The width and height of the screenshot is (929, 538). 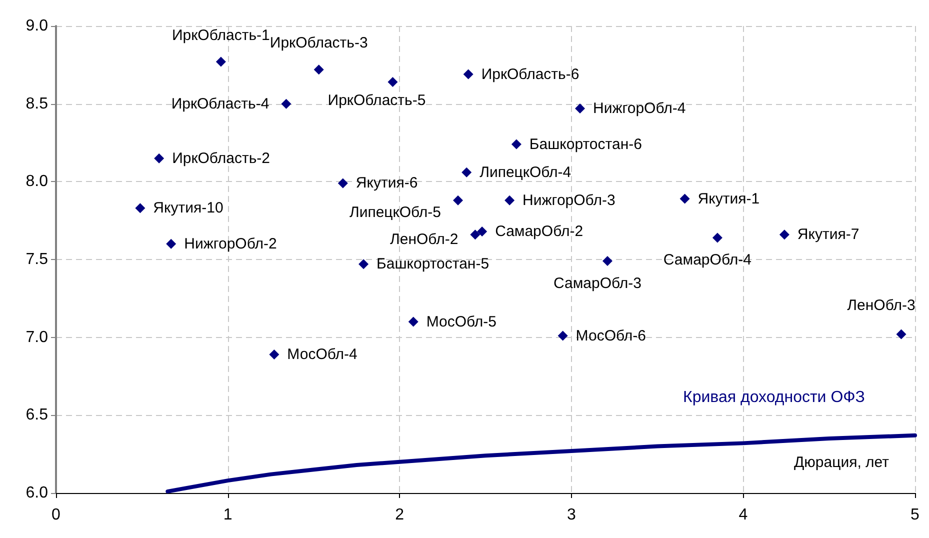 I want to click on data-label: СамарОбл-2, so click(x=539, y=231).